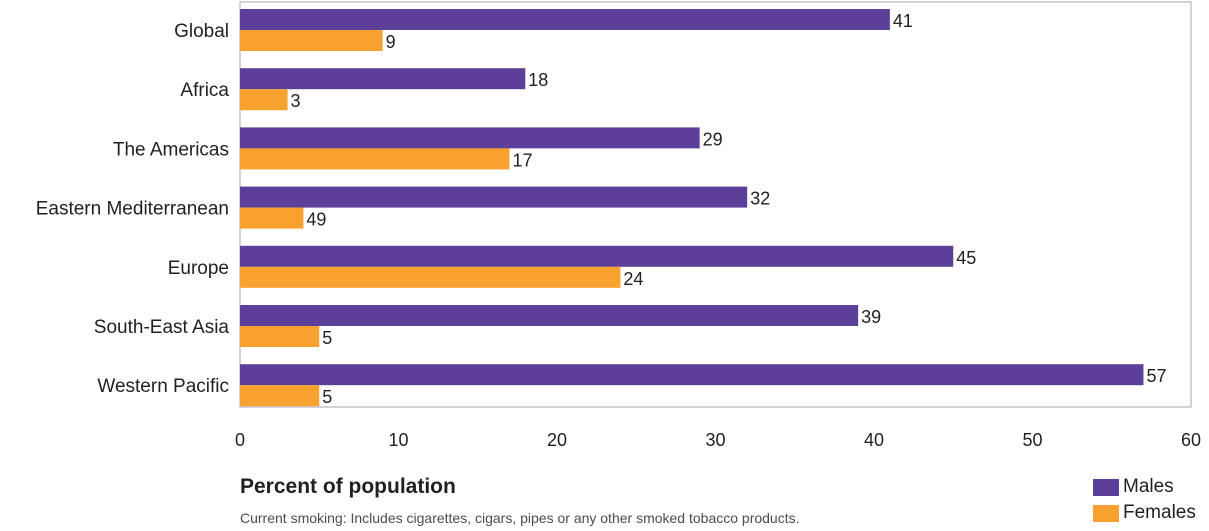  I want to click on x-tick-label-50: 50, so click(1032, 440).